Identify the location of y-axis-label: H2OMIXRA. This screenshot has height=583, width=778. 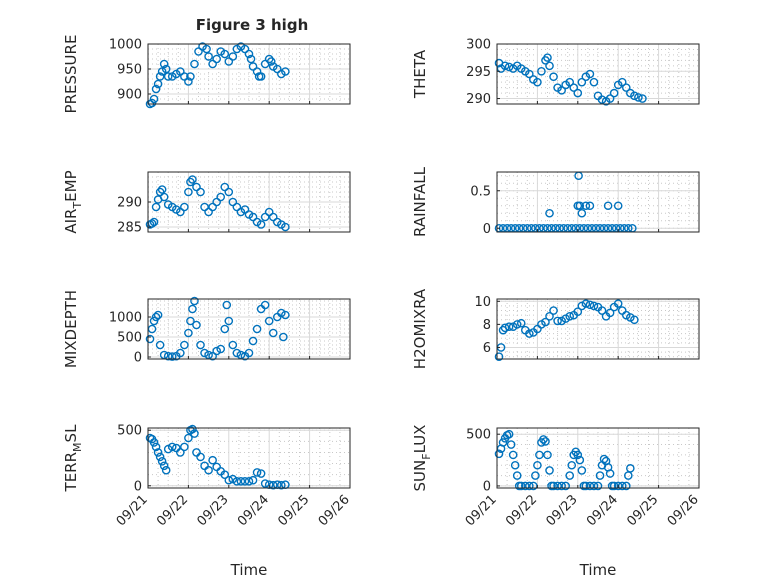
(420, 328).